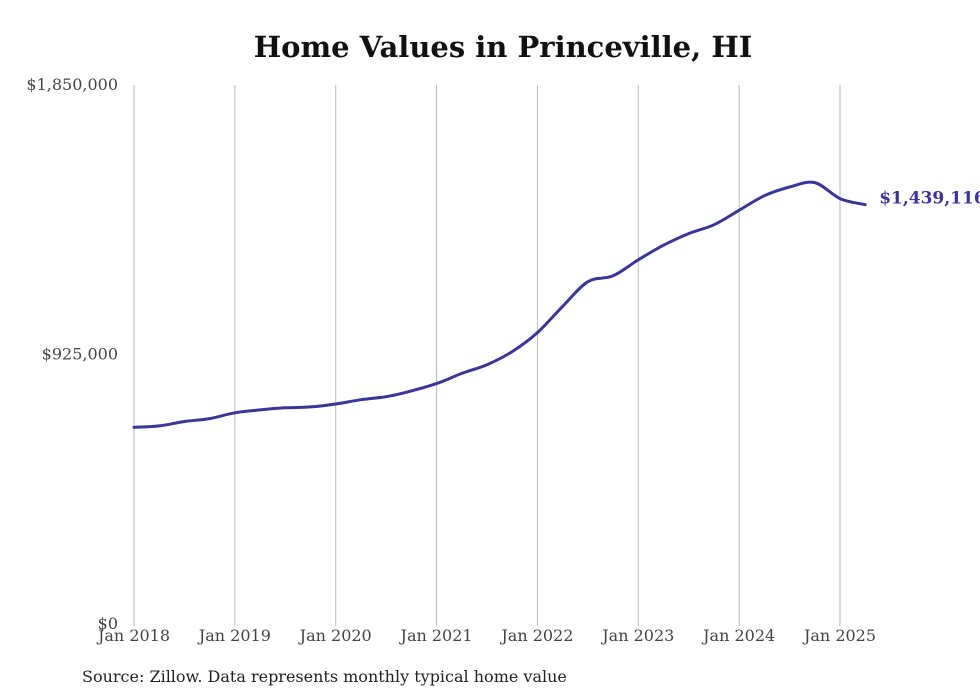 The width and height of the screenshot is (980, 699). What do you see at coordinates (108, 623) in the screenshot?
I see `y-tick-label: $0` at bounding box center [108, 623].